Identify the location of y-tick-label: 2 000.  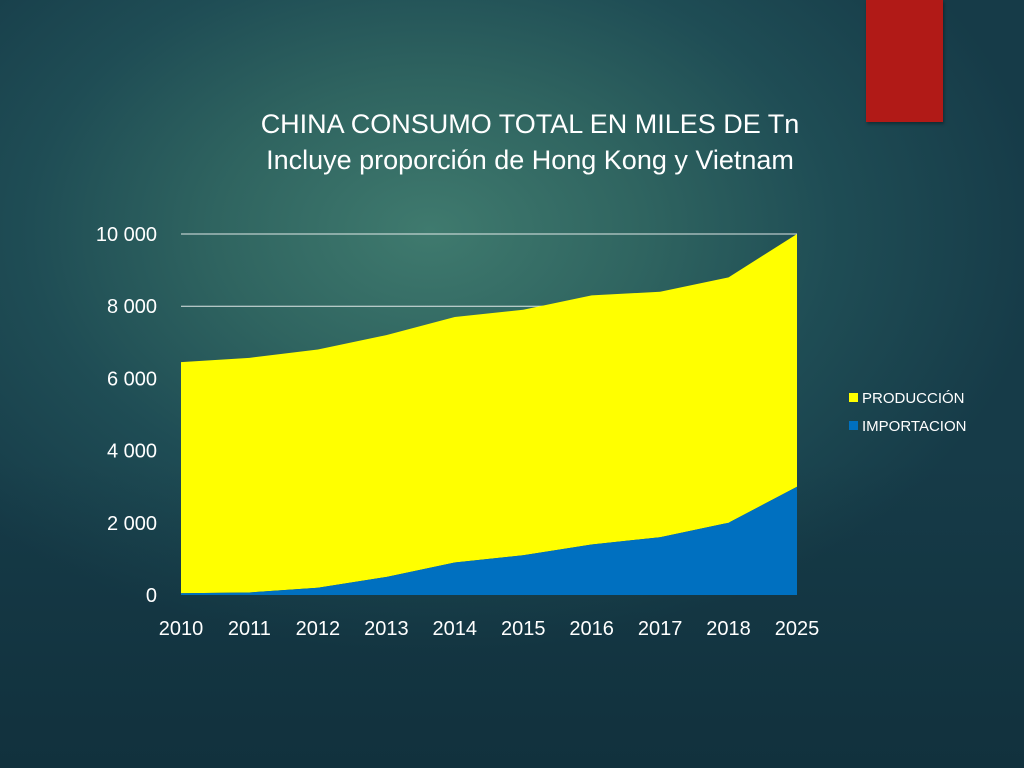
(132, 524).